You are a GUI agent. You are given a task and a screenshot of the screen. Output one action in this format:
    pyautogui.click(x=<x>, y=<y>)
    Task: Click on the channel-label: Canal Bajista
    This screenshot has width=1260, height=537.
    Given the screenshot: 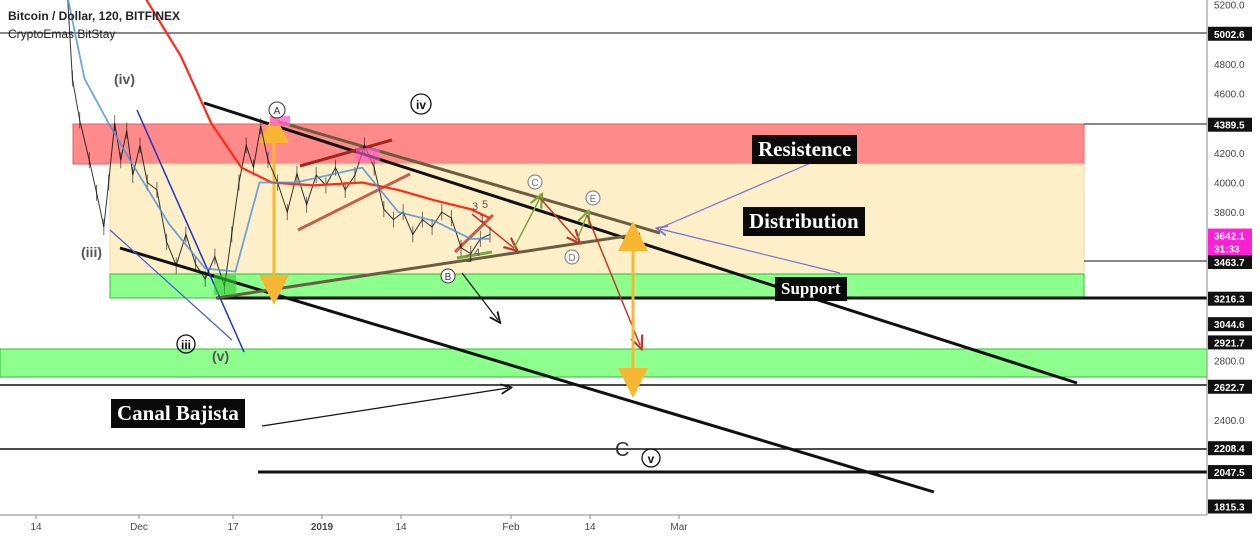 What is the action you would take?
    pyautogui.click(x=178, y=413)
    